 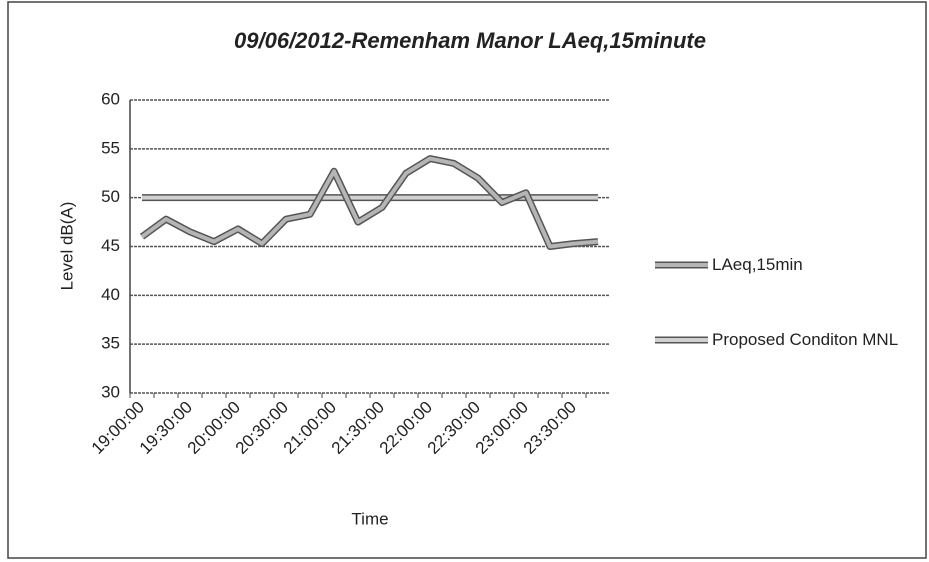 What do you see at coordinates (550, 428) in the screenshot?
I see `x-tick-label: 23:30:00` at bounding box center [550, 428].